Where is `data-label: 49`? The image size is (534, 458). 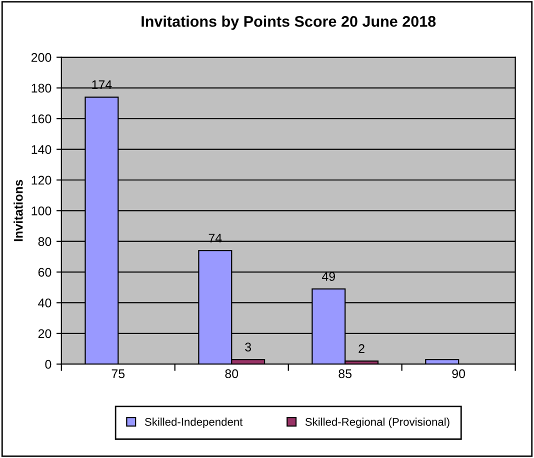 data-label: 49 is located at coordinates (329, 276).